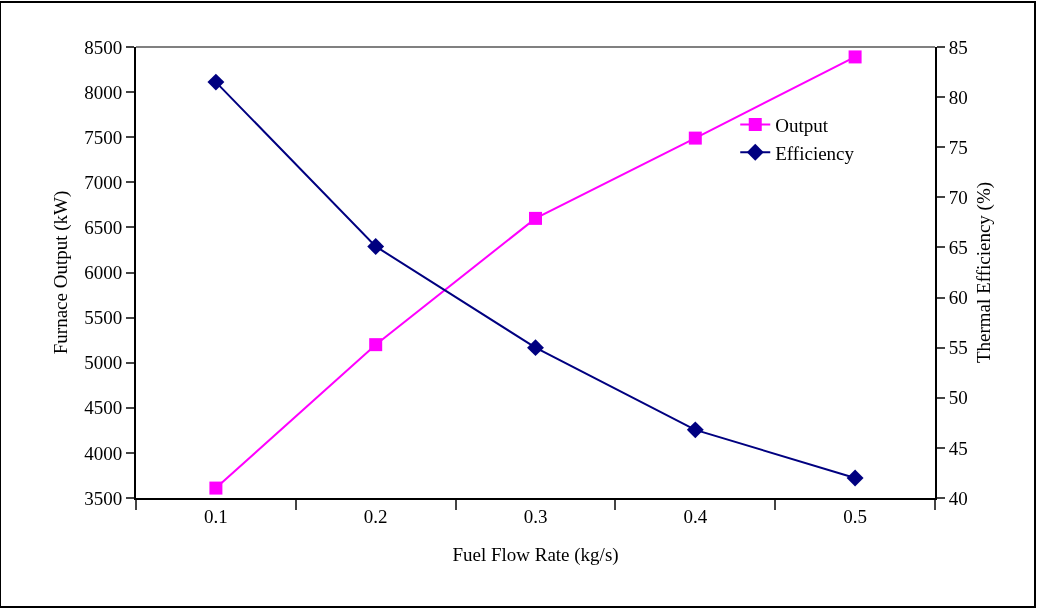  Describe the element at coordinates (695, 516) in the screenshot. I see `x-tick-label: 0.4` at that location.